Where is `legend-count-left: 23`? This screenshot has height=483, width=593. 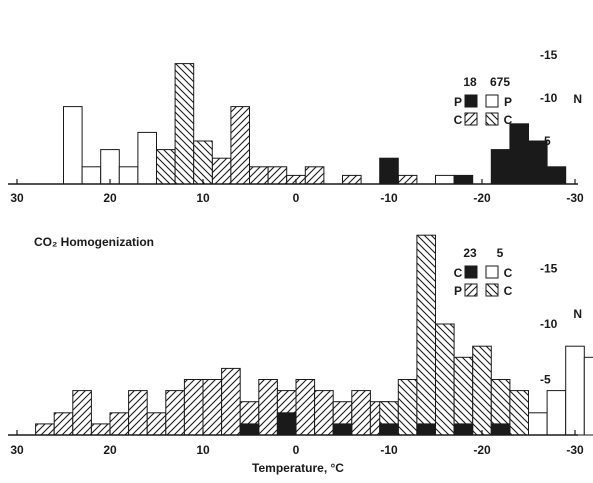
legend-count-left: 23 is located at coordinates (470, 253).